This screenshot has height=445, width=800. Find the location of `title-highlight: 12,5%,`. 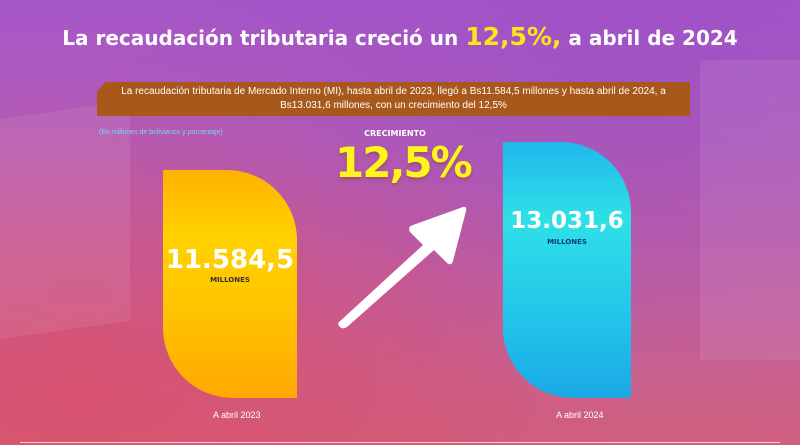

title-highlight: 12,5%, is located at coordinates (513, 36).